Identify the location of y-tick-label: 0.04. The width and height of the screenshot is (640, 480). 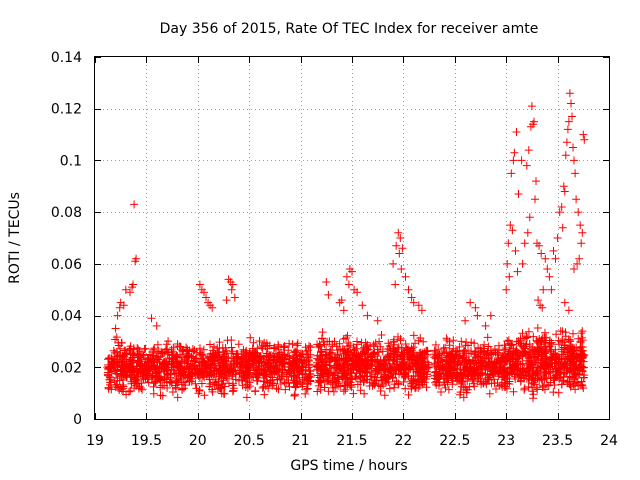
(66, 317).